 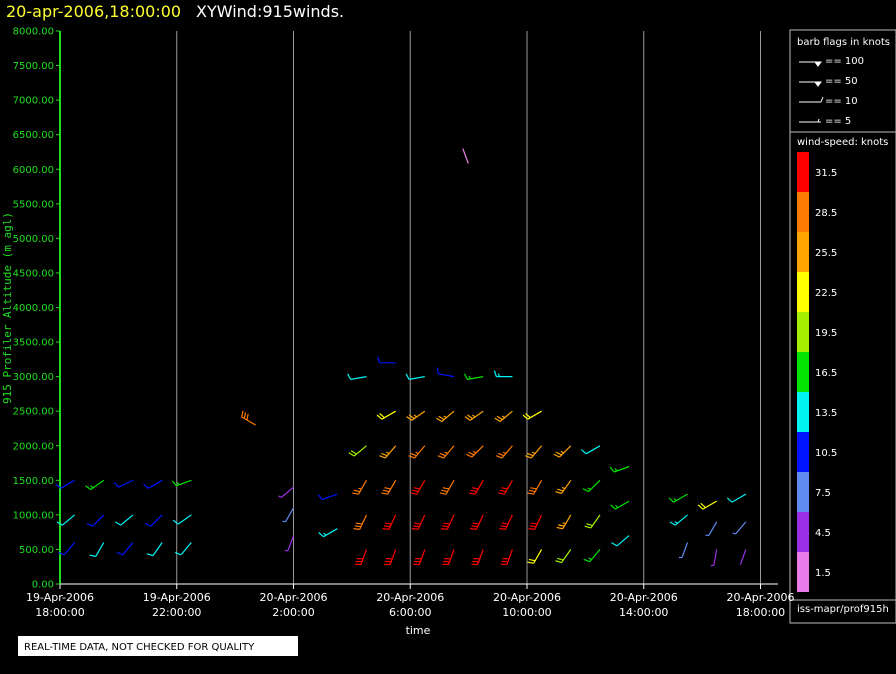 I want to click on x-tick-label: 14:00:00, so click(x=643, y=612).